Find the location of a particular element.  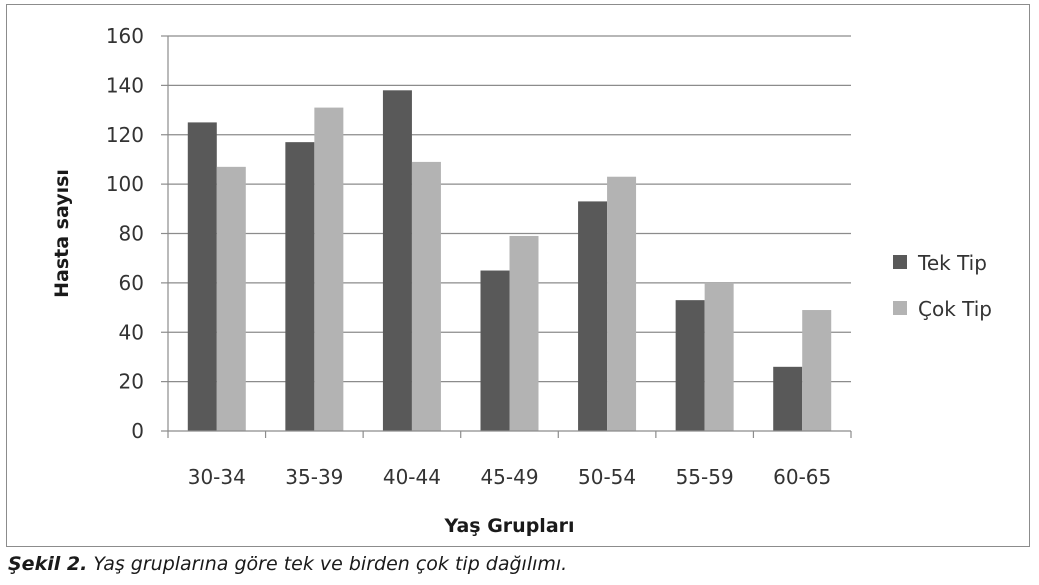

y-tick-label: 140 is located at coordinates (125, 85).